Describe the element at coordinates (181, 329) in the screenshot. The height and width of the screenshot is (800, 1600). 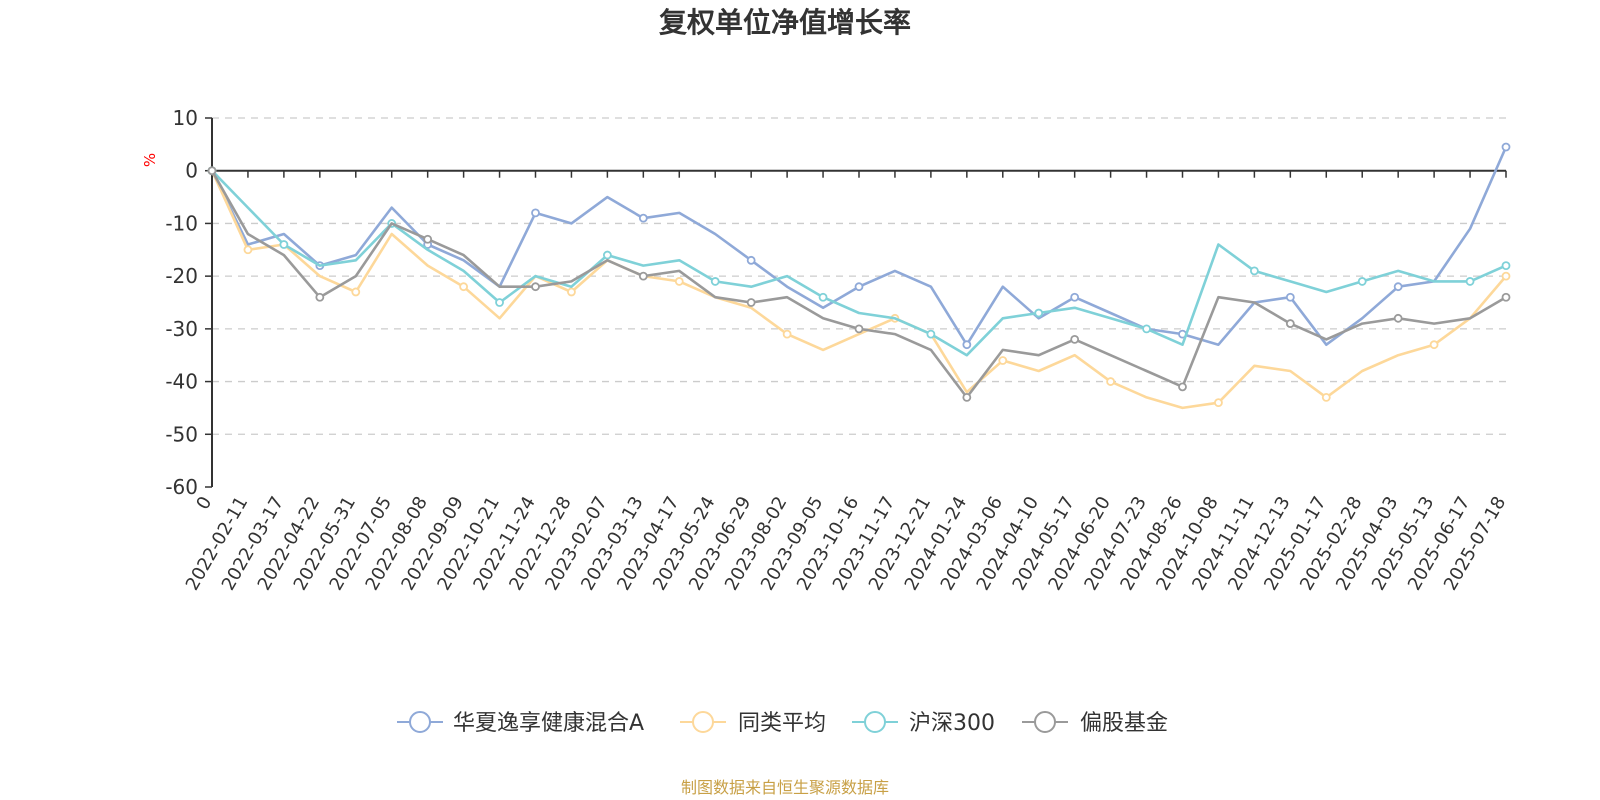
I see `y-tick-label: -30` at that location.